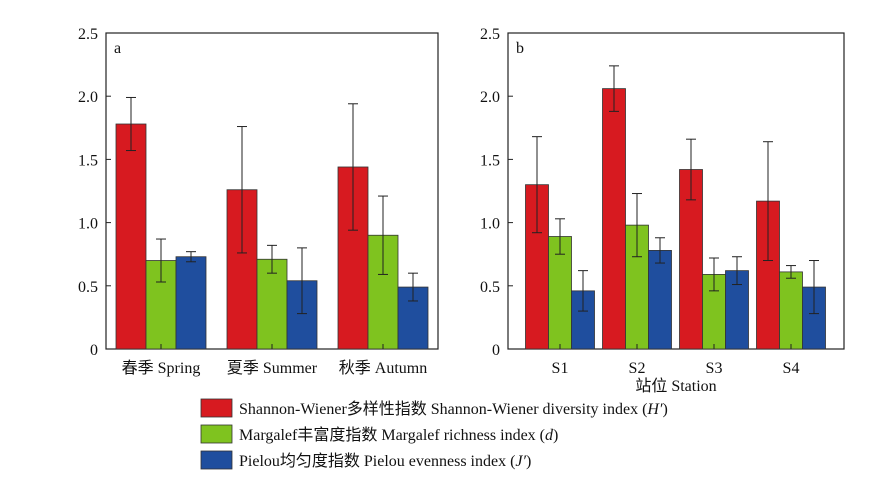  What do you see at coordinates (216, 434) in the screenshot?
I see `legend-swatch-margalef` at bounding box center [216, 434].